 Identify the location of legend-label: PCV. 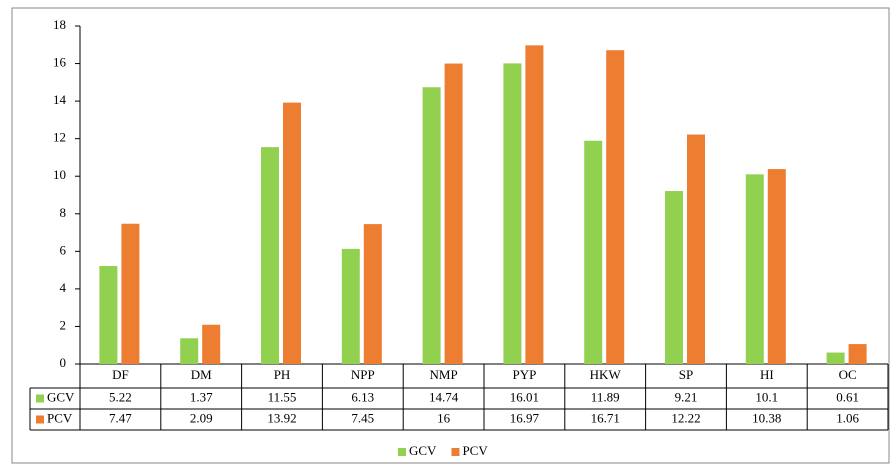
(475, 450).